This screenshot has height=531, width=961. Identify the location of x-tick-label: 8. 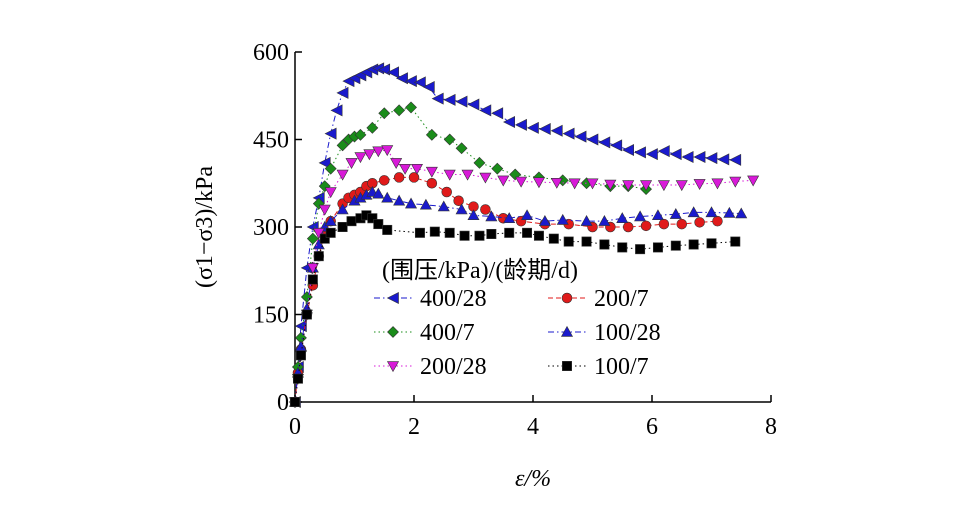
(771, 427).